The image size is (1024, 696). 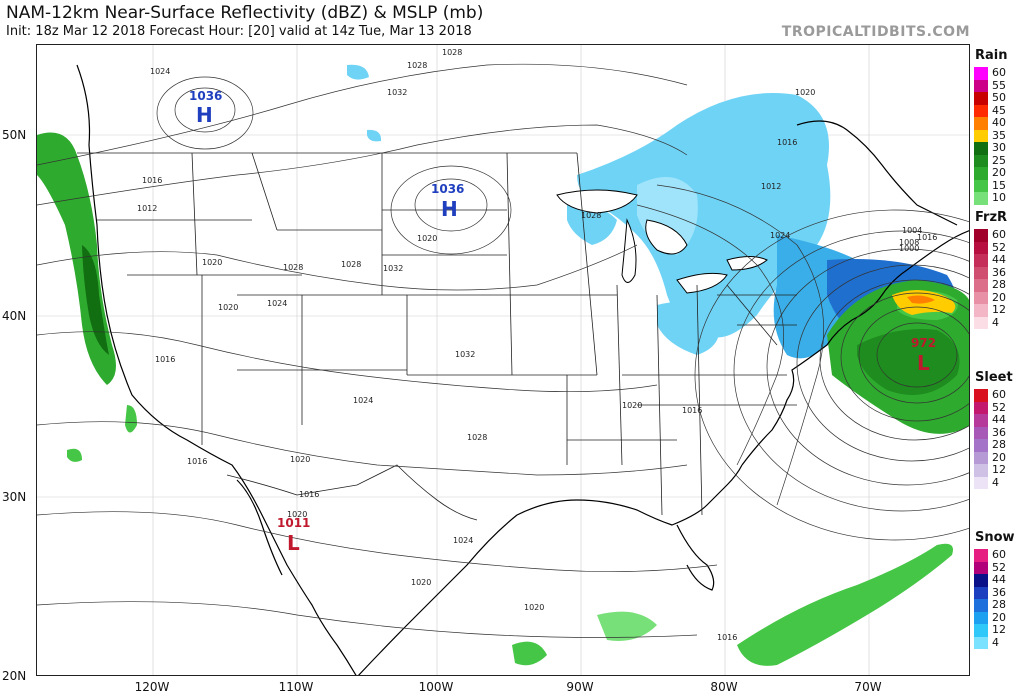 I want to click on isobar-label: 1032, so click(x=393, y=268).